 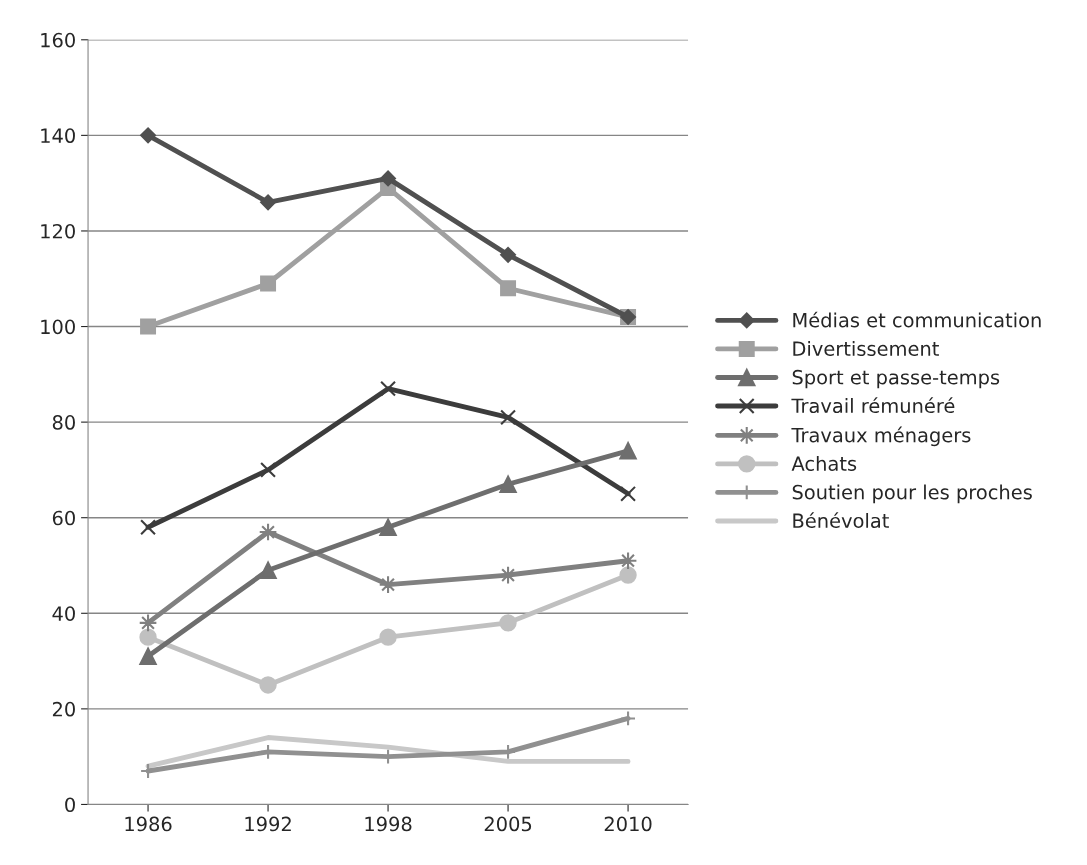 I want to click on y-tick-label: 40, so click(x=63, y=613).